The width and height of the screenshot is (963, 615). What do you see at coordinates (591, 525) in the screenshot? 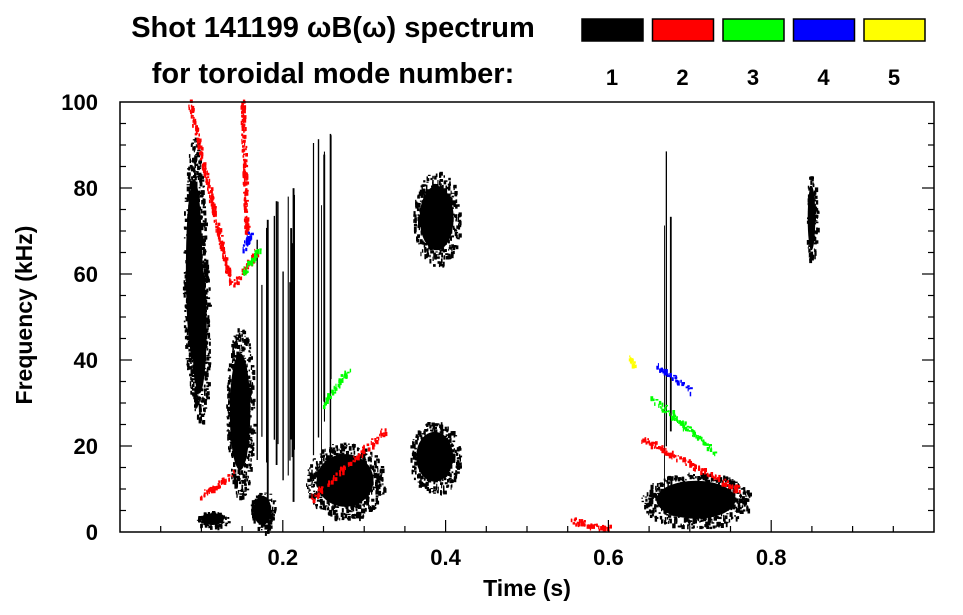
I see `mode-2-streak` at bounding box center [591, 525].